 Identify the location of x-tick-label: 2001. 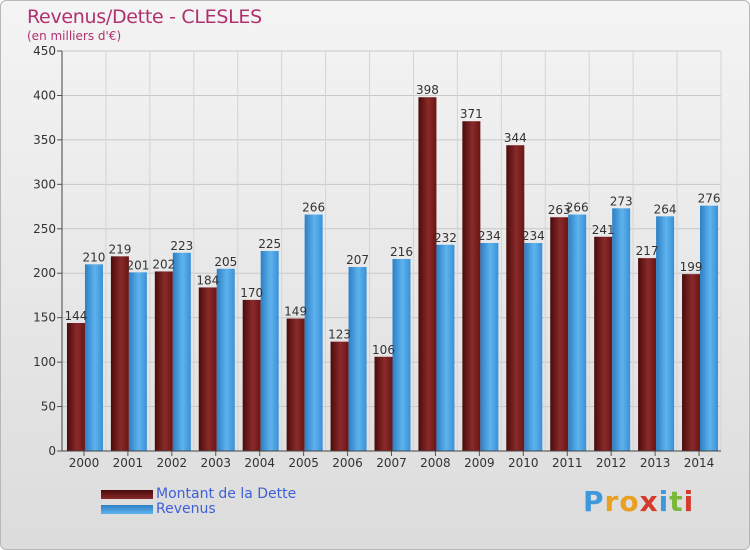
(128, 463).